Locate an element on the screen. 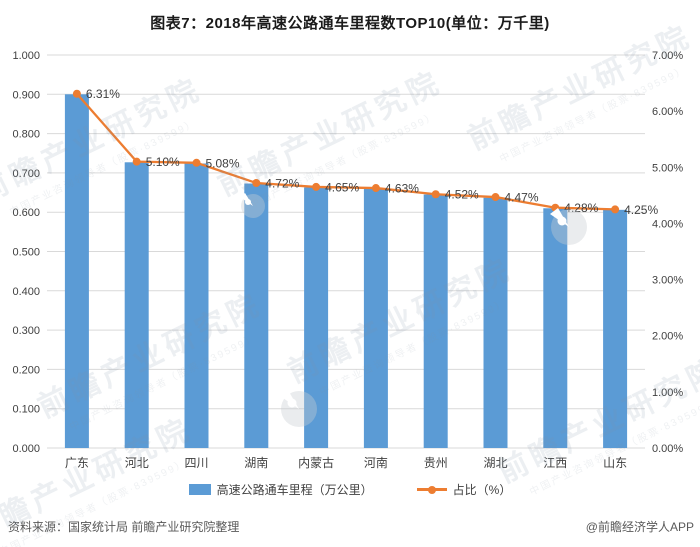 Image resolution: width=700 pixels, height=547 pixels. data-label: 4.65% is located at coordinates (342, 187).